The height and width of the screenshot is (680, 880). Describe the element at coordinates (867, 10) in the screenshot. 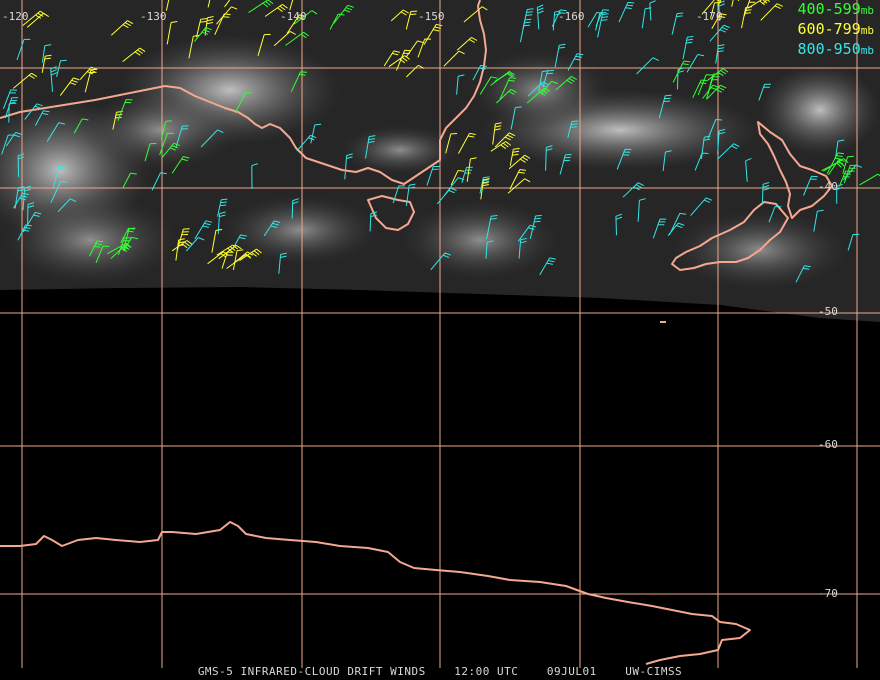

I see `legend-unit: mb` at that location.